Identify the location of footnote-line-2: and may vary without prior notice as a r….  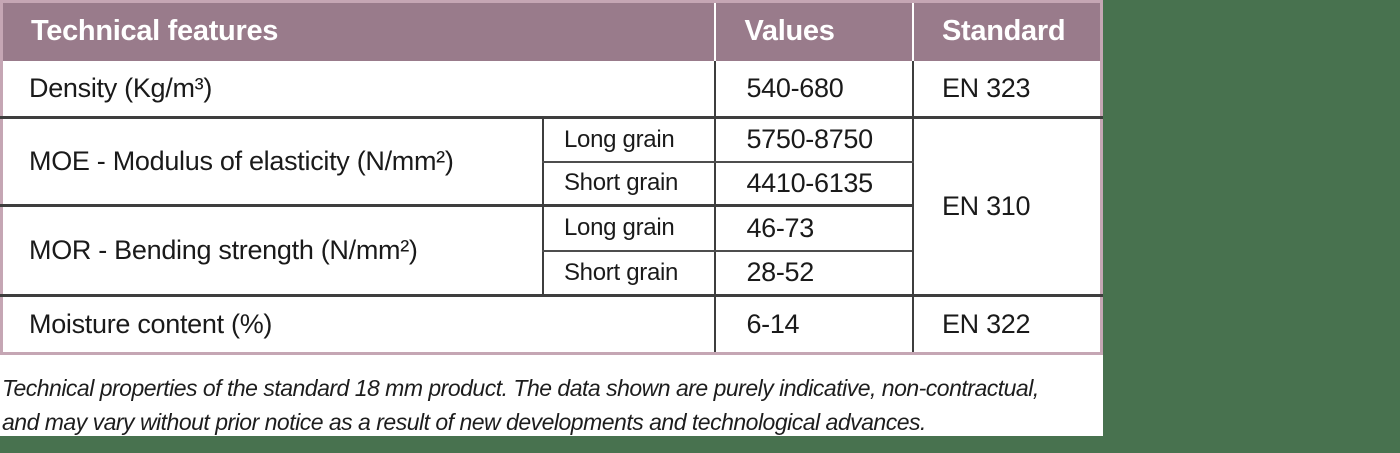
(464, 422).